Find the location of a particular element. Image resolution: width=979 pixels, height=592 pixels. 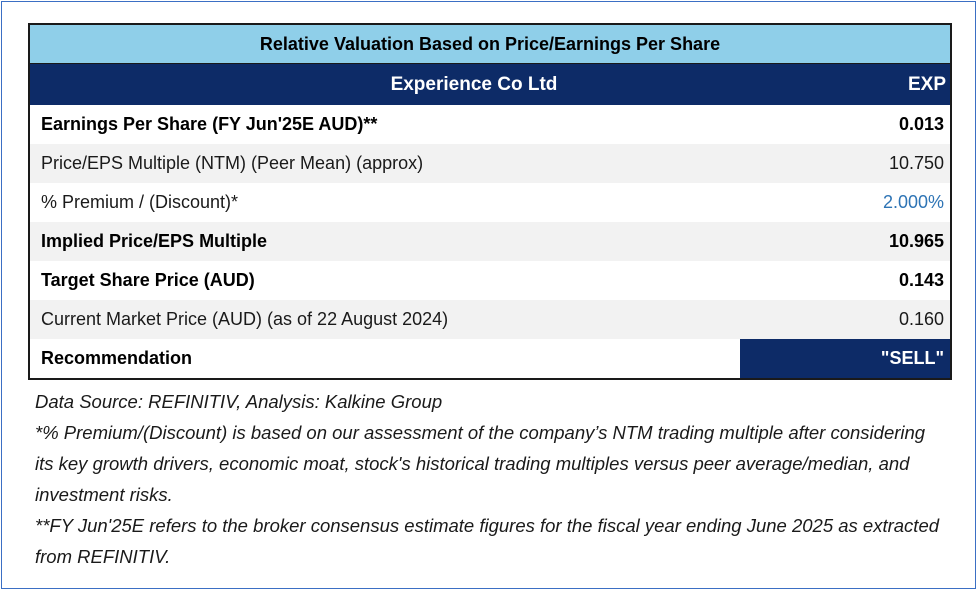

row-label: Recommendation is located at coordinates (117, 358).